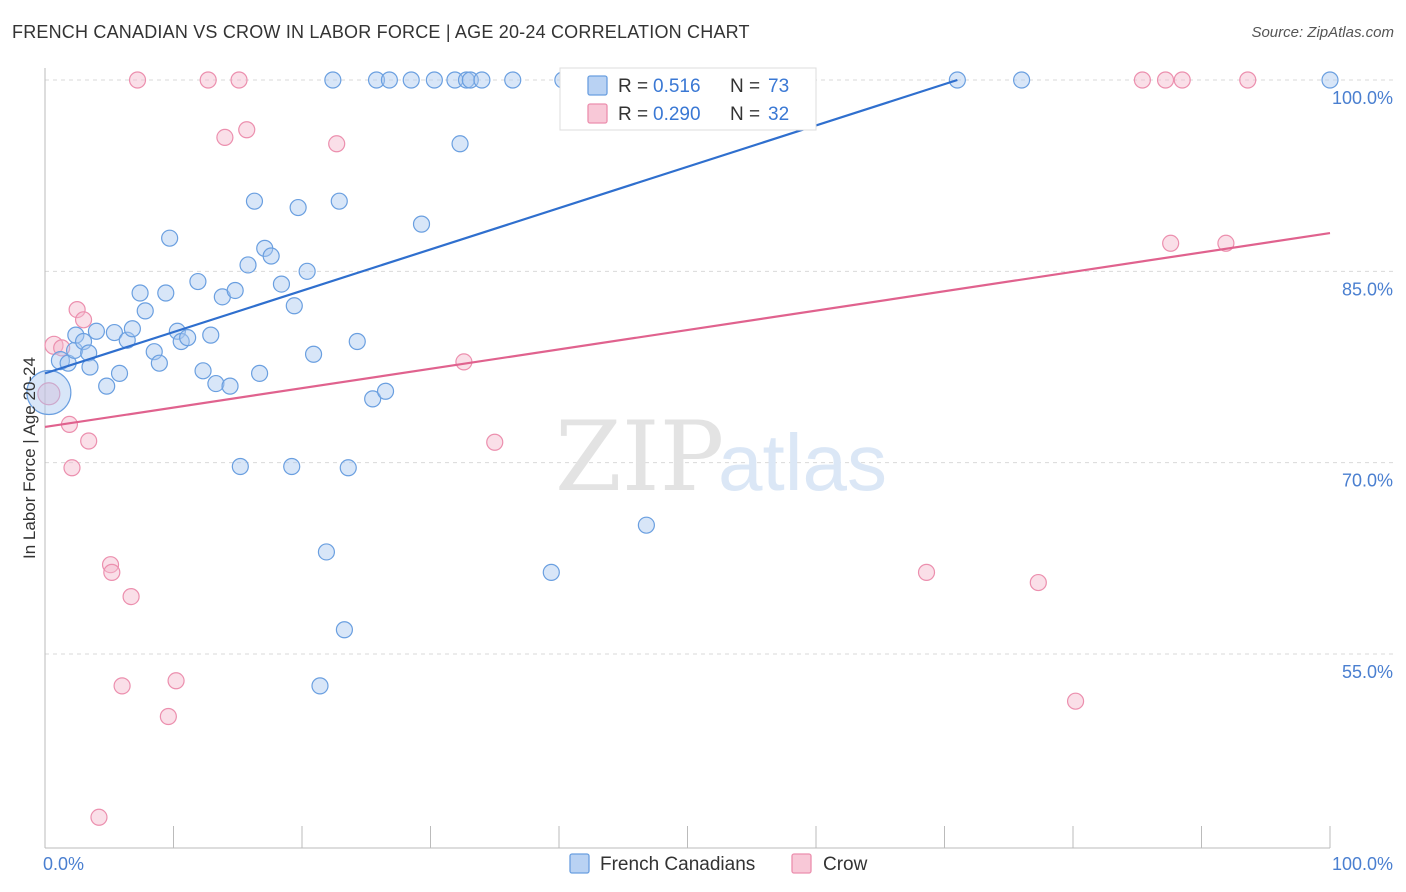  What do you see at coordinates (1367, 481) in the screenshot?
I see `y-tick-label: 70.0%` at bounding box center [1367, 481].